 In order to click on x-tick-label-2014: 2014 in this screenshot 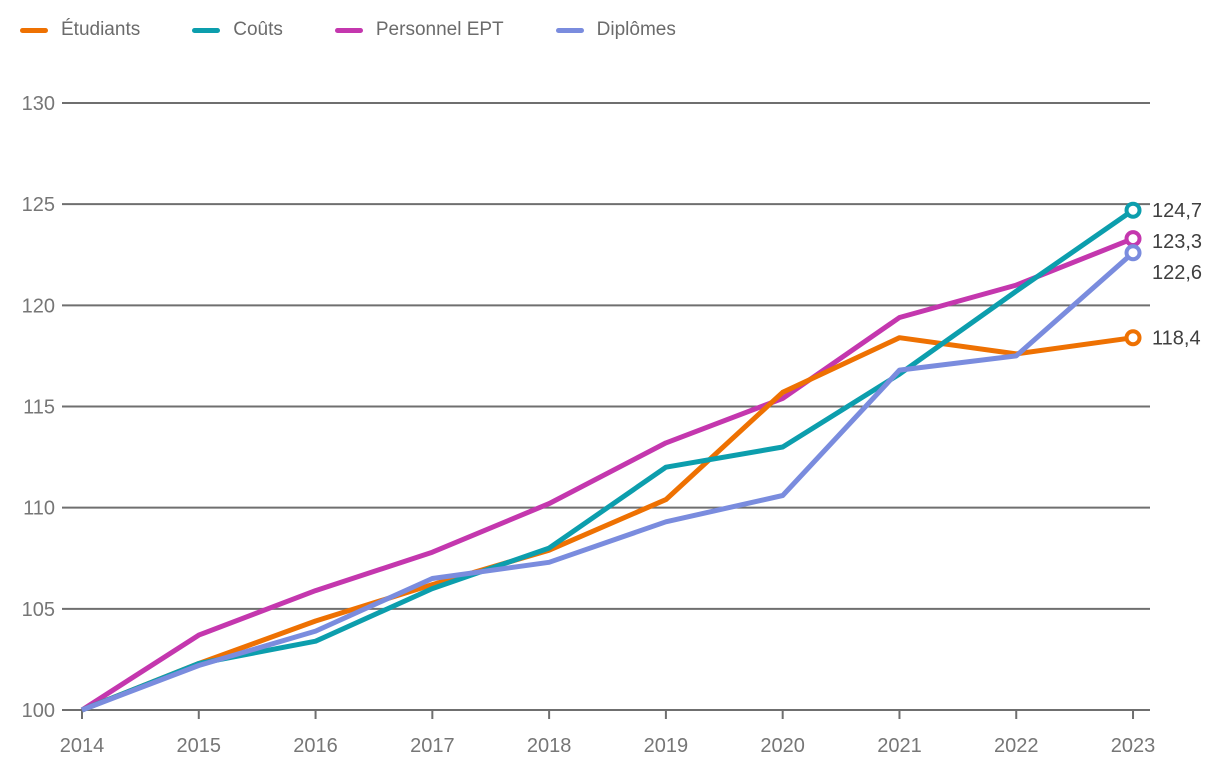, I will do `click(82, 746)`.